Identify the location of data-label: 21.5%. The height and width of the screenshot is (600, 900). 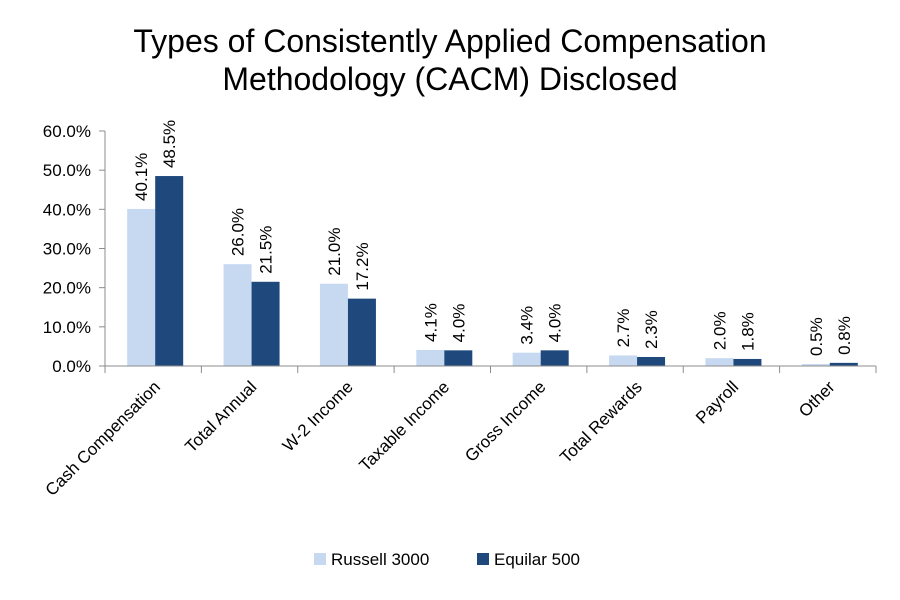
(266, 250).